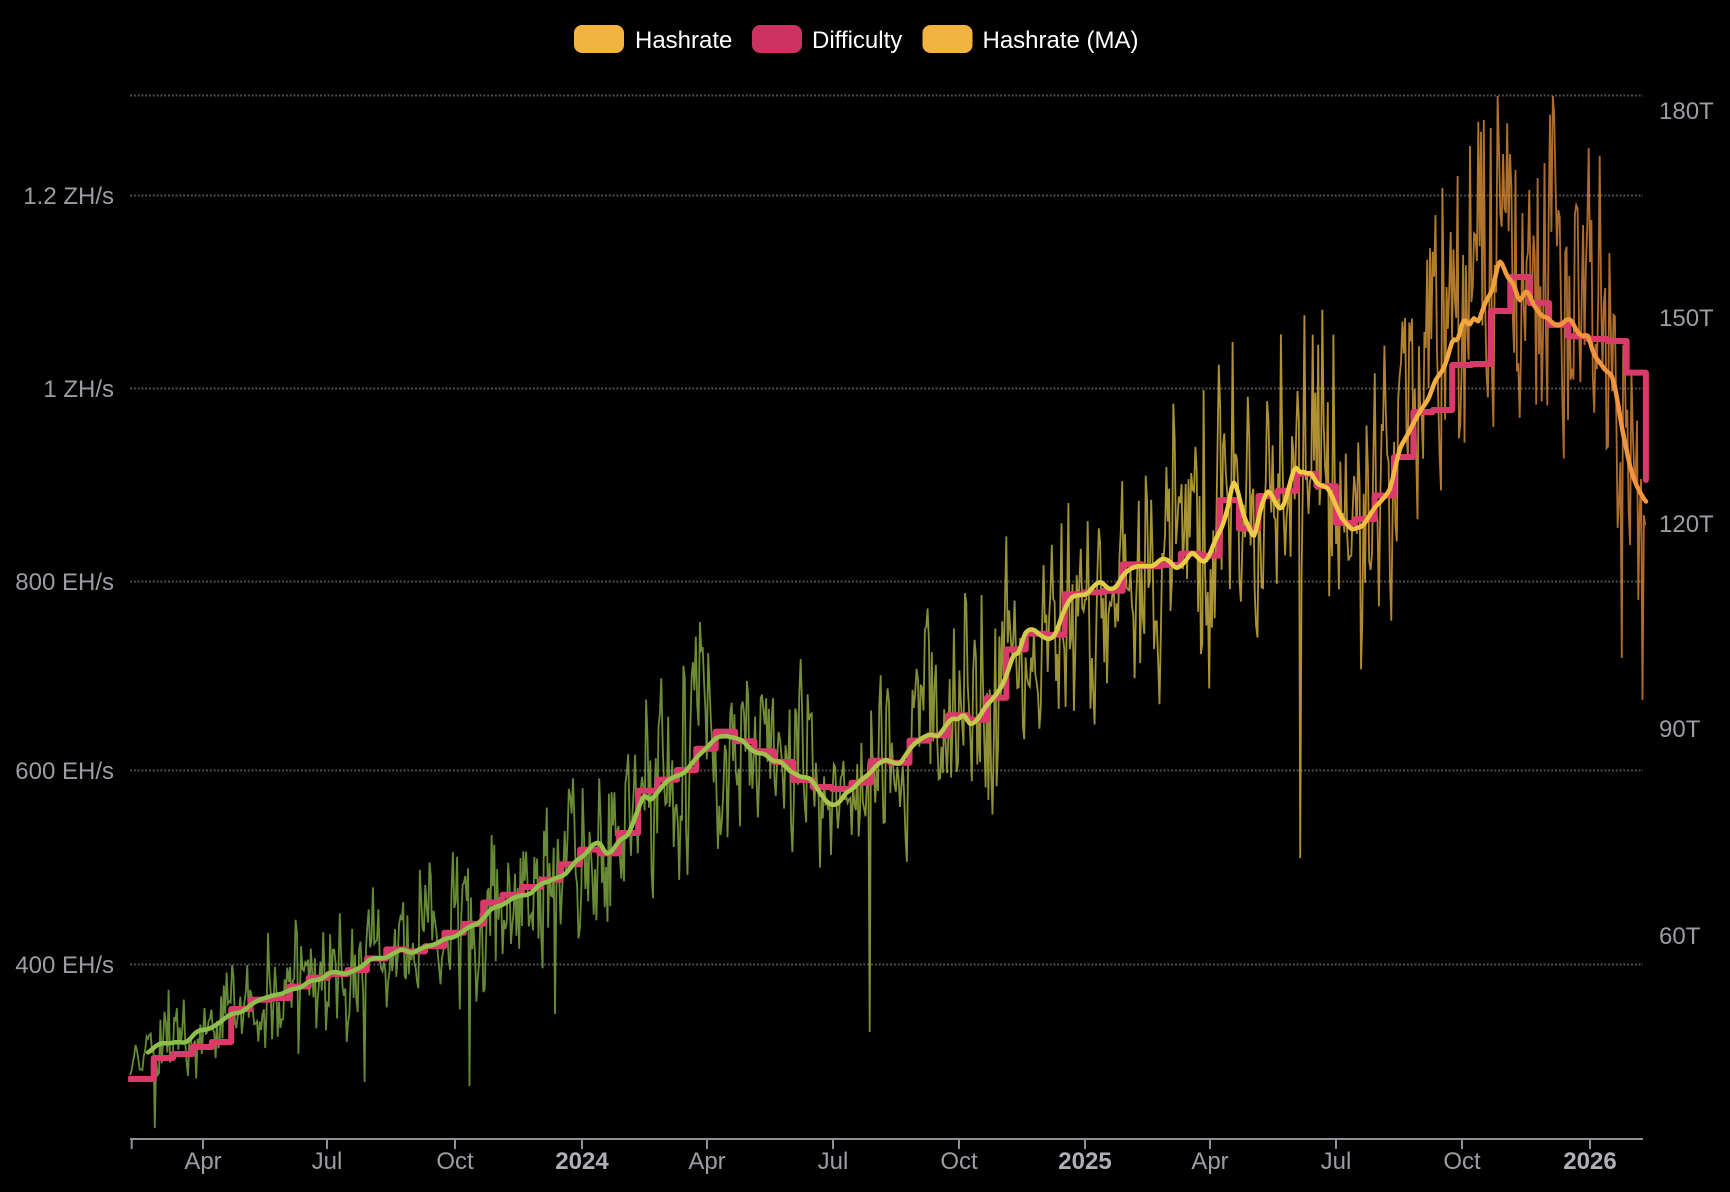 The width and height of the screenshot is (1730, 1192). I want to click on svg-text: 2024, so click(582, 1161).